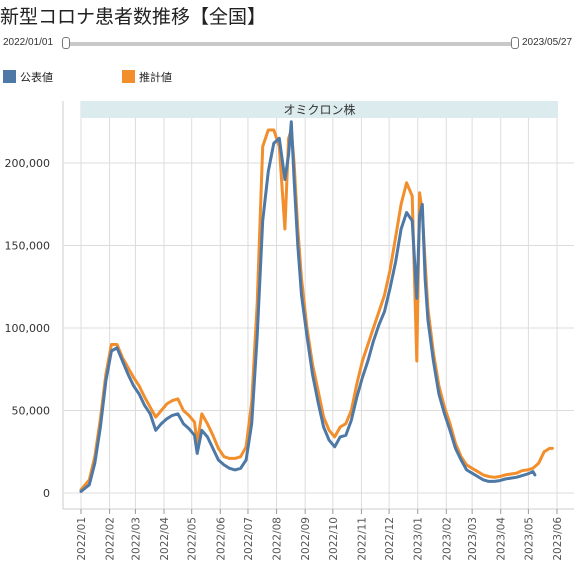  Describe the element at coordinates (28, 246) in the screenshot. I see `y-tick-label: 150,000` at that location.